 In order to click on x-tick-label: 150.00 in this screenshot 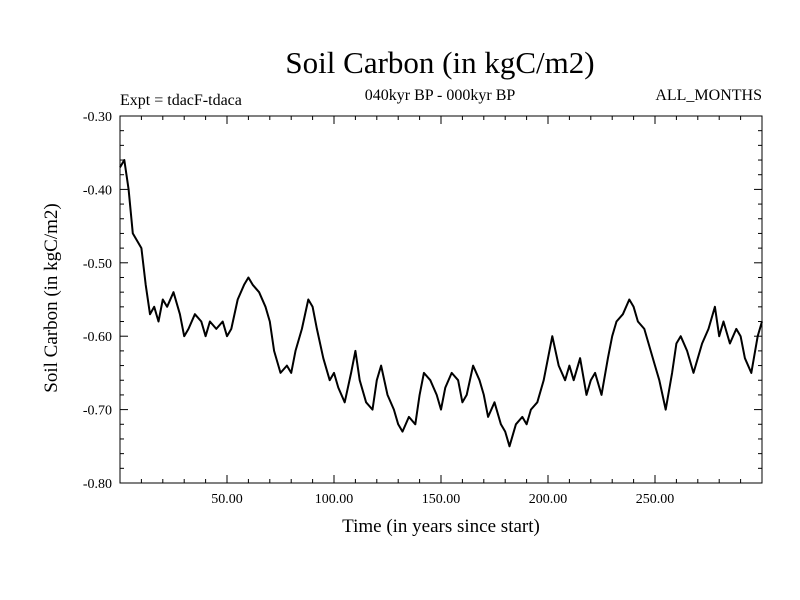, I will do `click(441, 499)`.